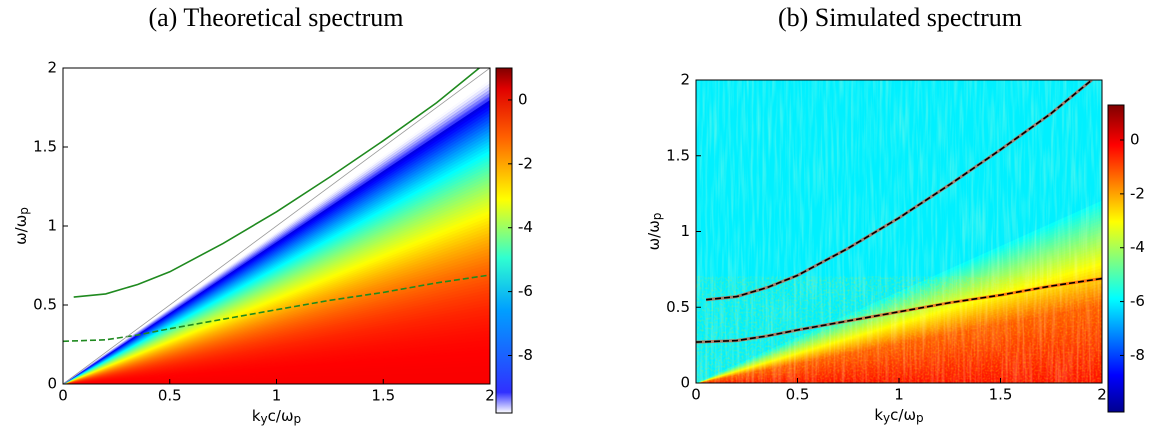  Describe the element at coordinates (900, 17) in the screenshot. I see `chart-title: (b) Simulated spectrum` at that location.